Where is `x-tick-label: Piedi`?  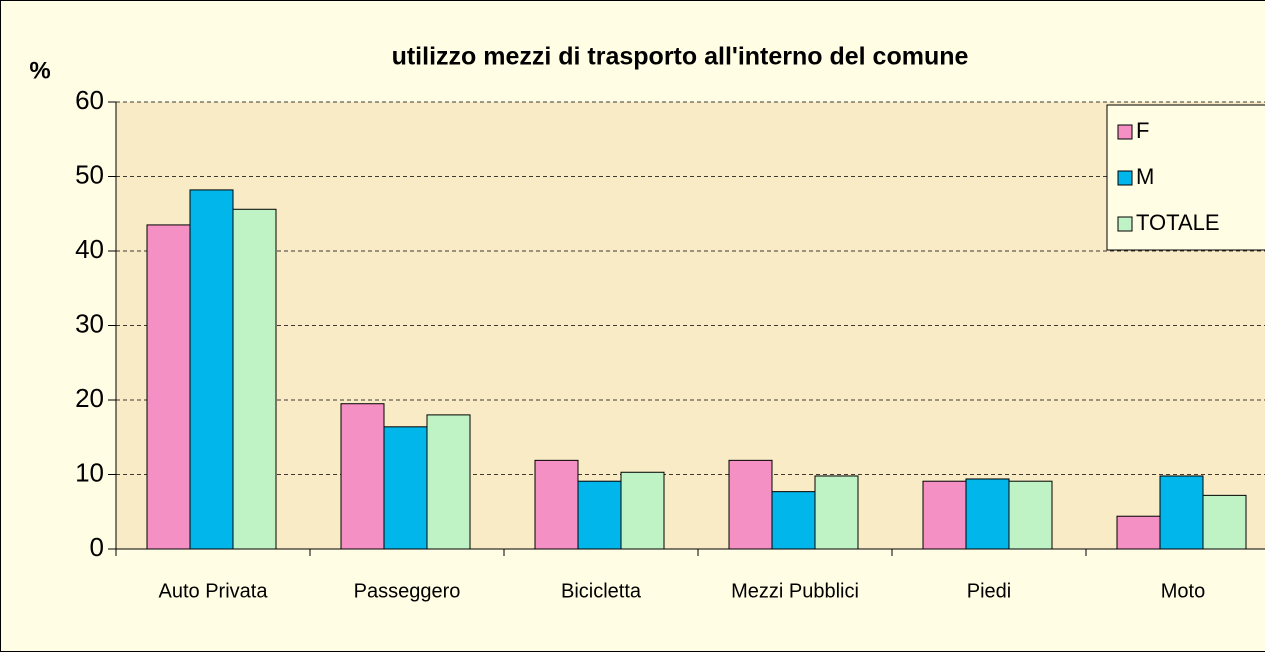 x-tick-label: Piedi is located at coordinates (989, 591).